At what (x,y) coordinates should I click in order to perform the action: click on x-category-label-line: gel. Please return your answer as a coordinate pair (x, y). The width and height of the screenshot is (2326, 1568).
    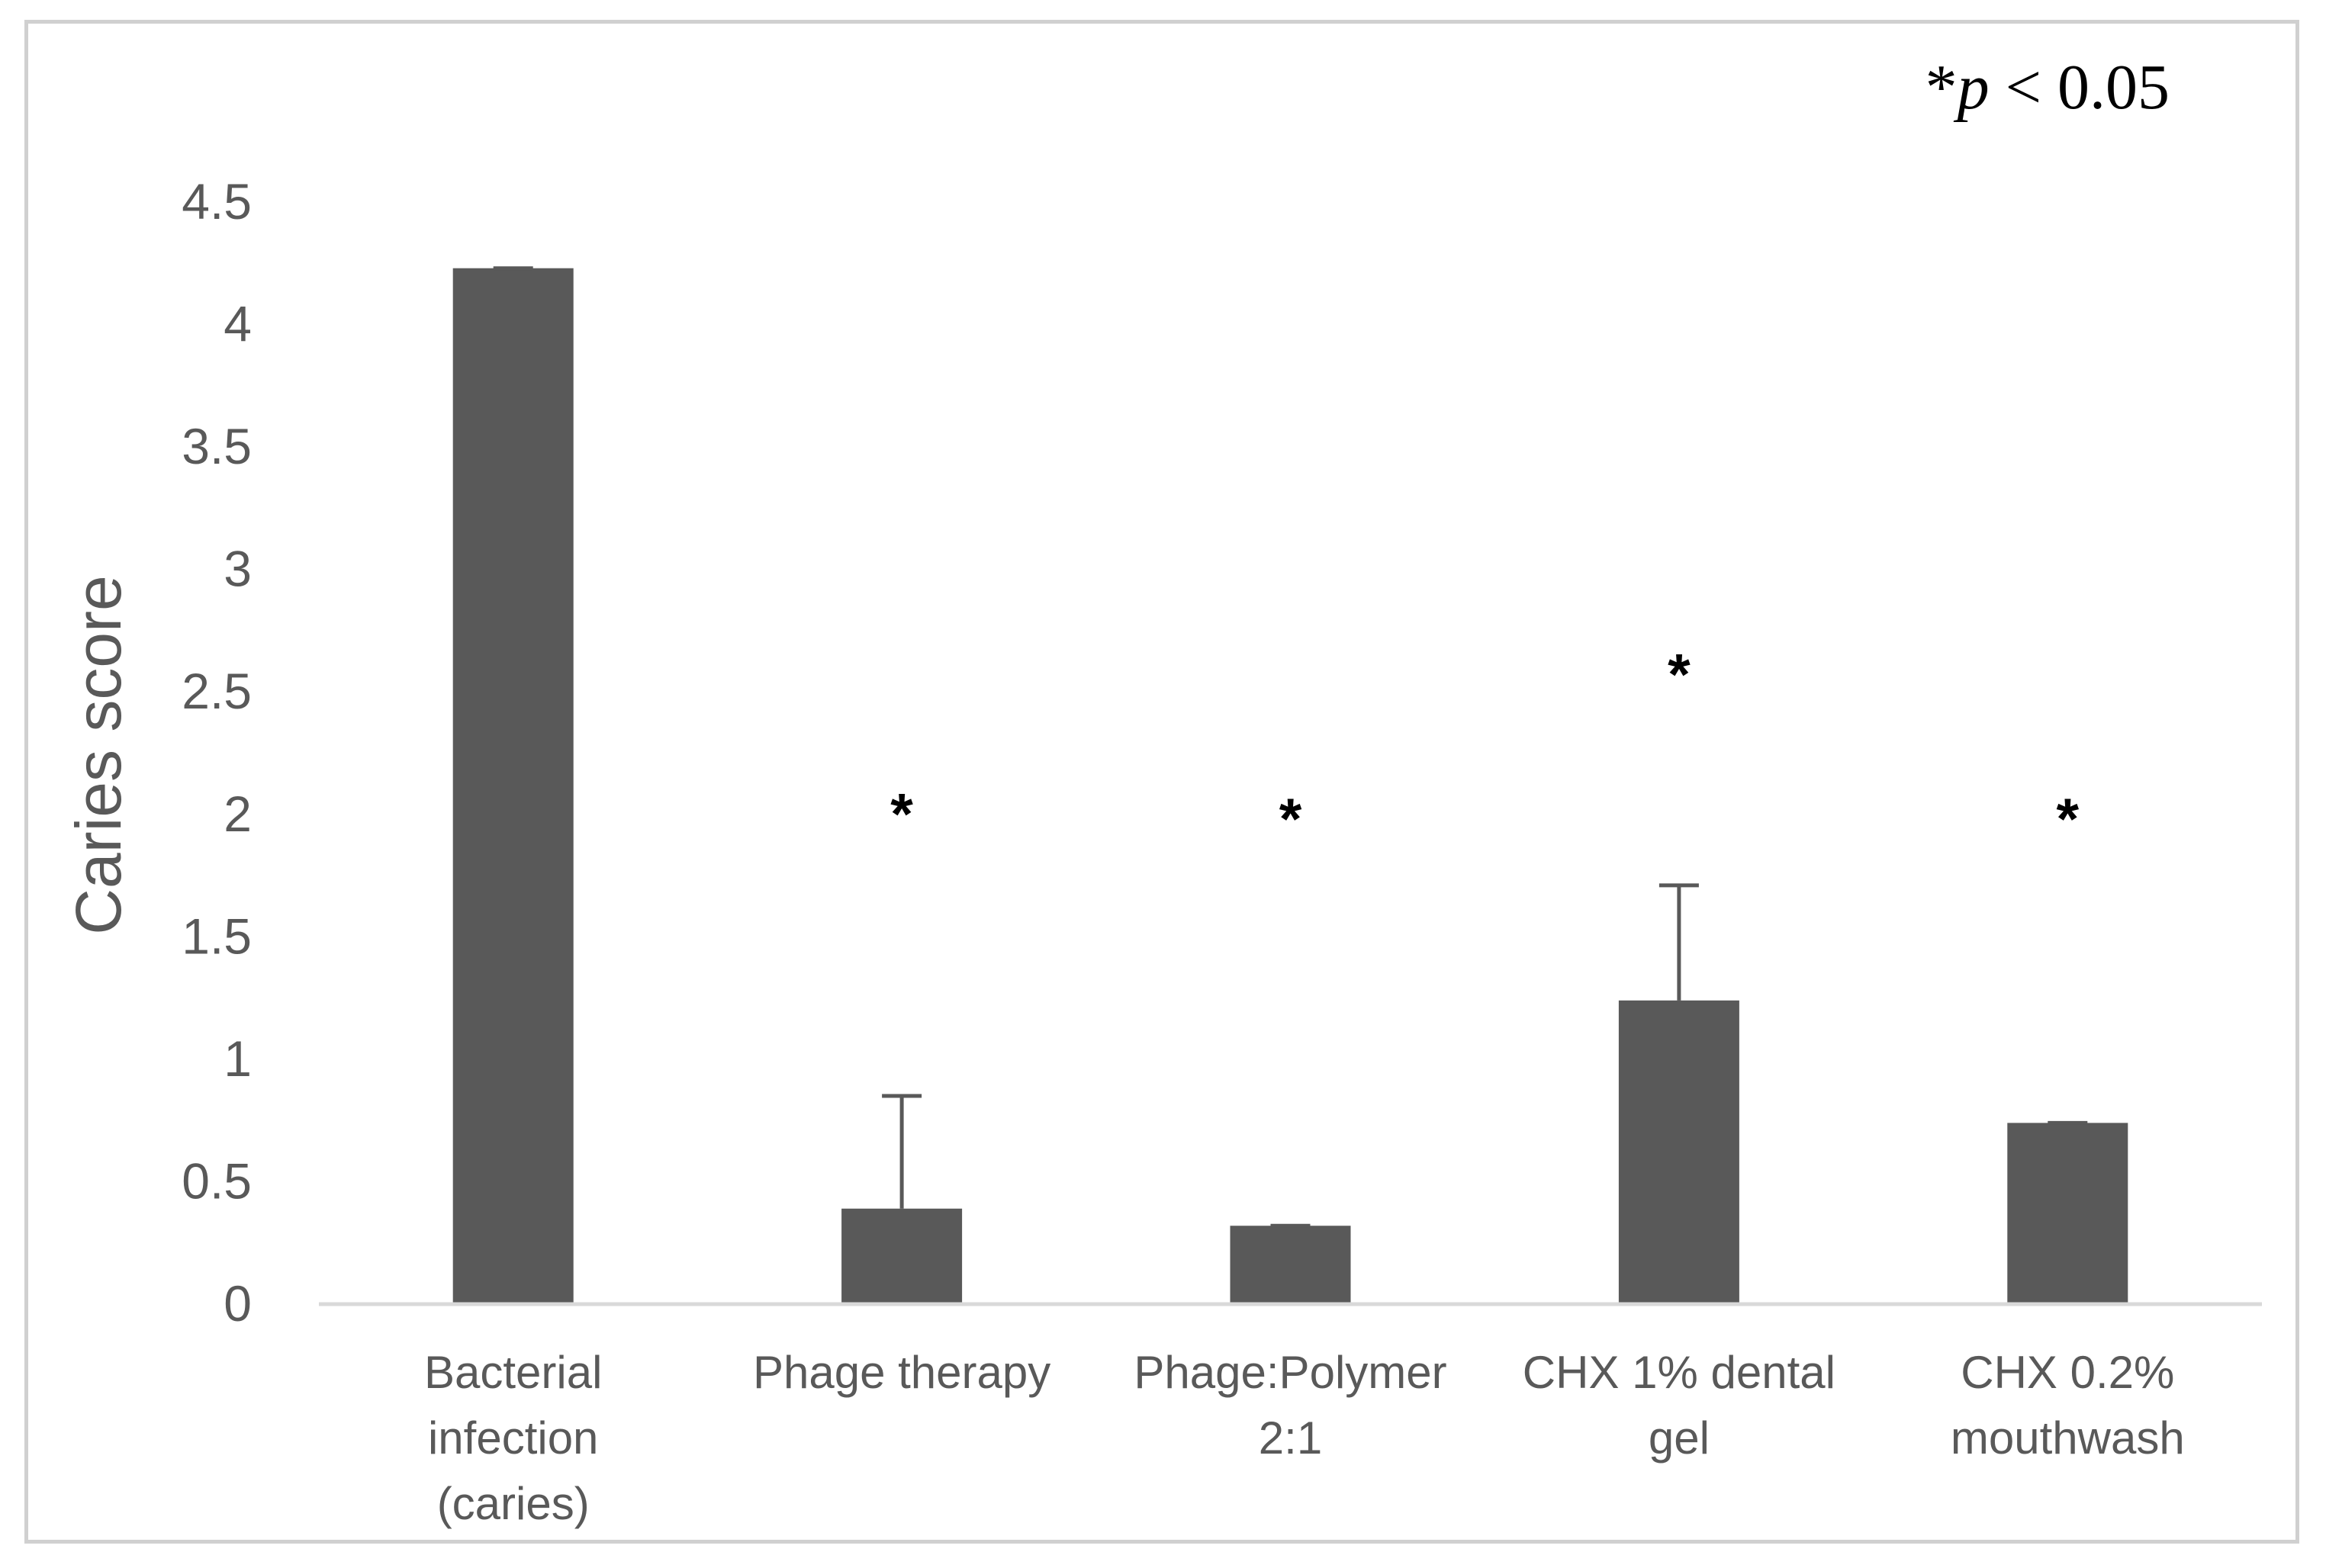
    Looking at the image, I should click on (1679, 1438).